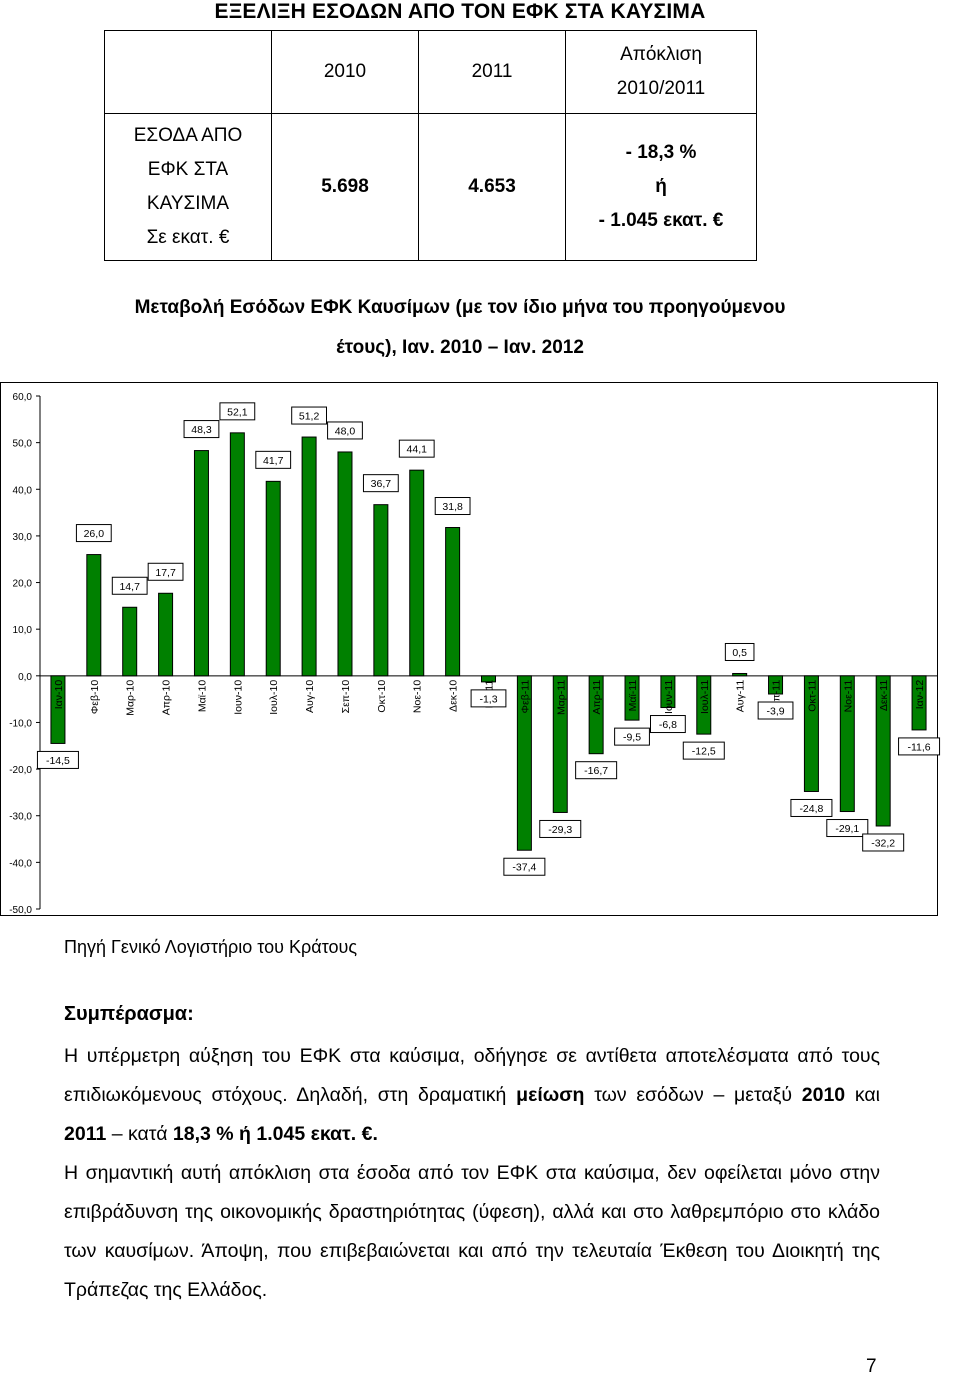  I want to click on chart-title-line2: έτους), Ιαν. 2010 – Ιαν. 2012, so click(460, 347).